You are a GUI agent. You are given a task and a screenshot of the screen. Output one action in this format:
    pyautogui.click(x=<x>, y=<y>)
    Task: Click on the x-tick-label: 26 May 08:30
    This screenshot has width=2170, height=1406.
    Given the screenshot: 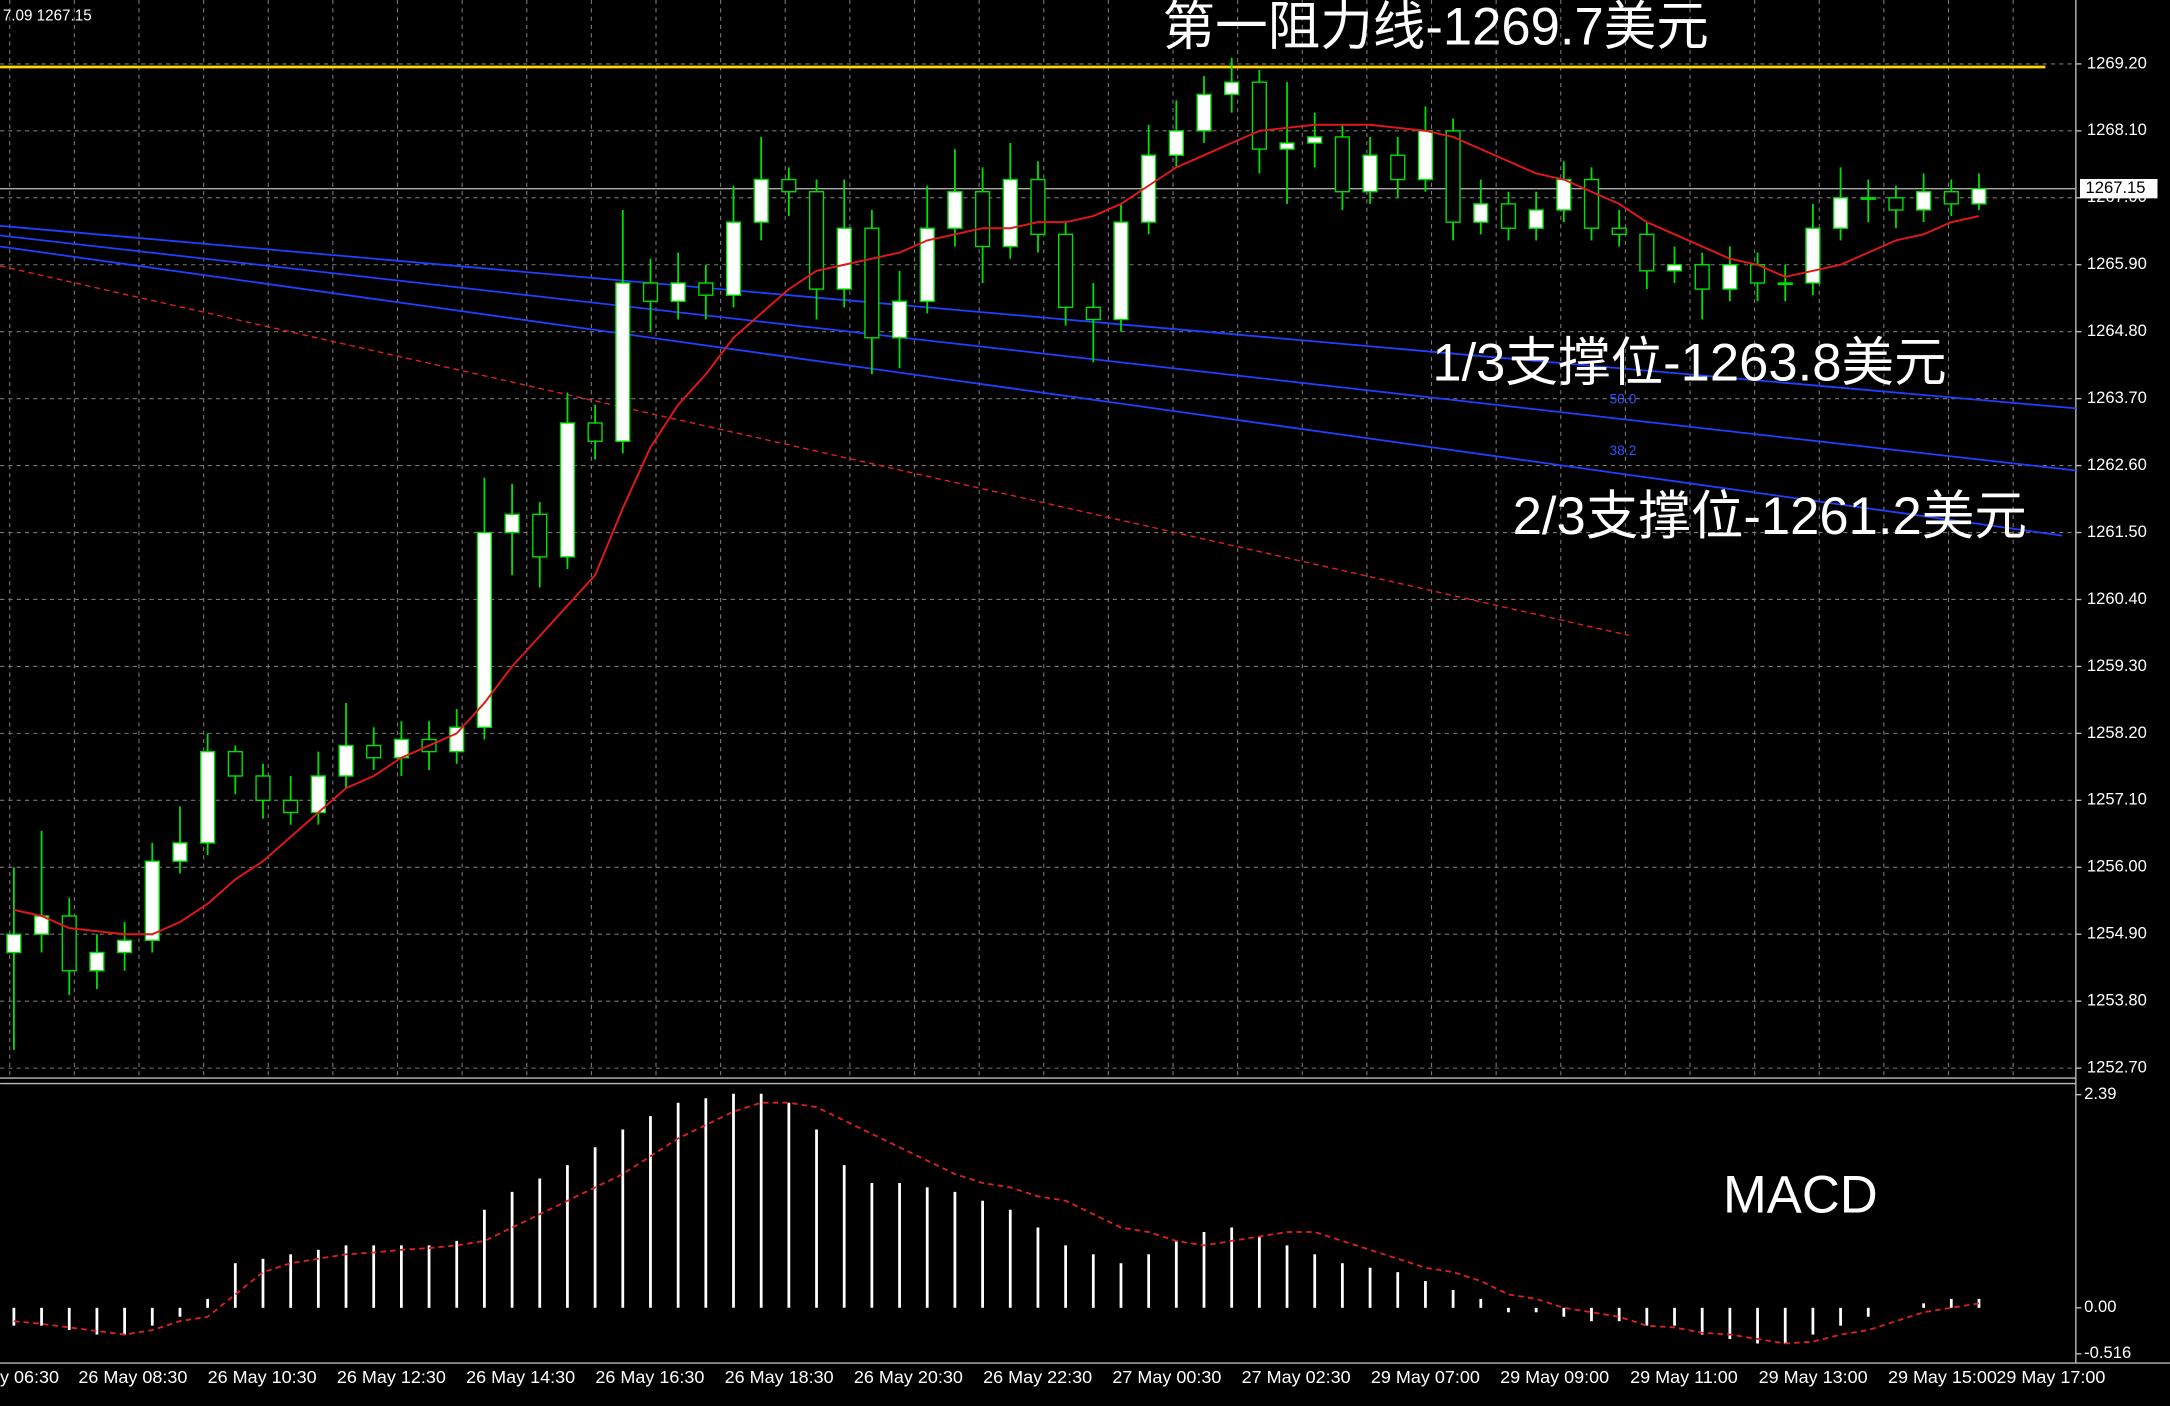 What is the action you would take?
    pyautogui.click(x=132, y=1377)
    